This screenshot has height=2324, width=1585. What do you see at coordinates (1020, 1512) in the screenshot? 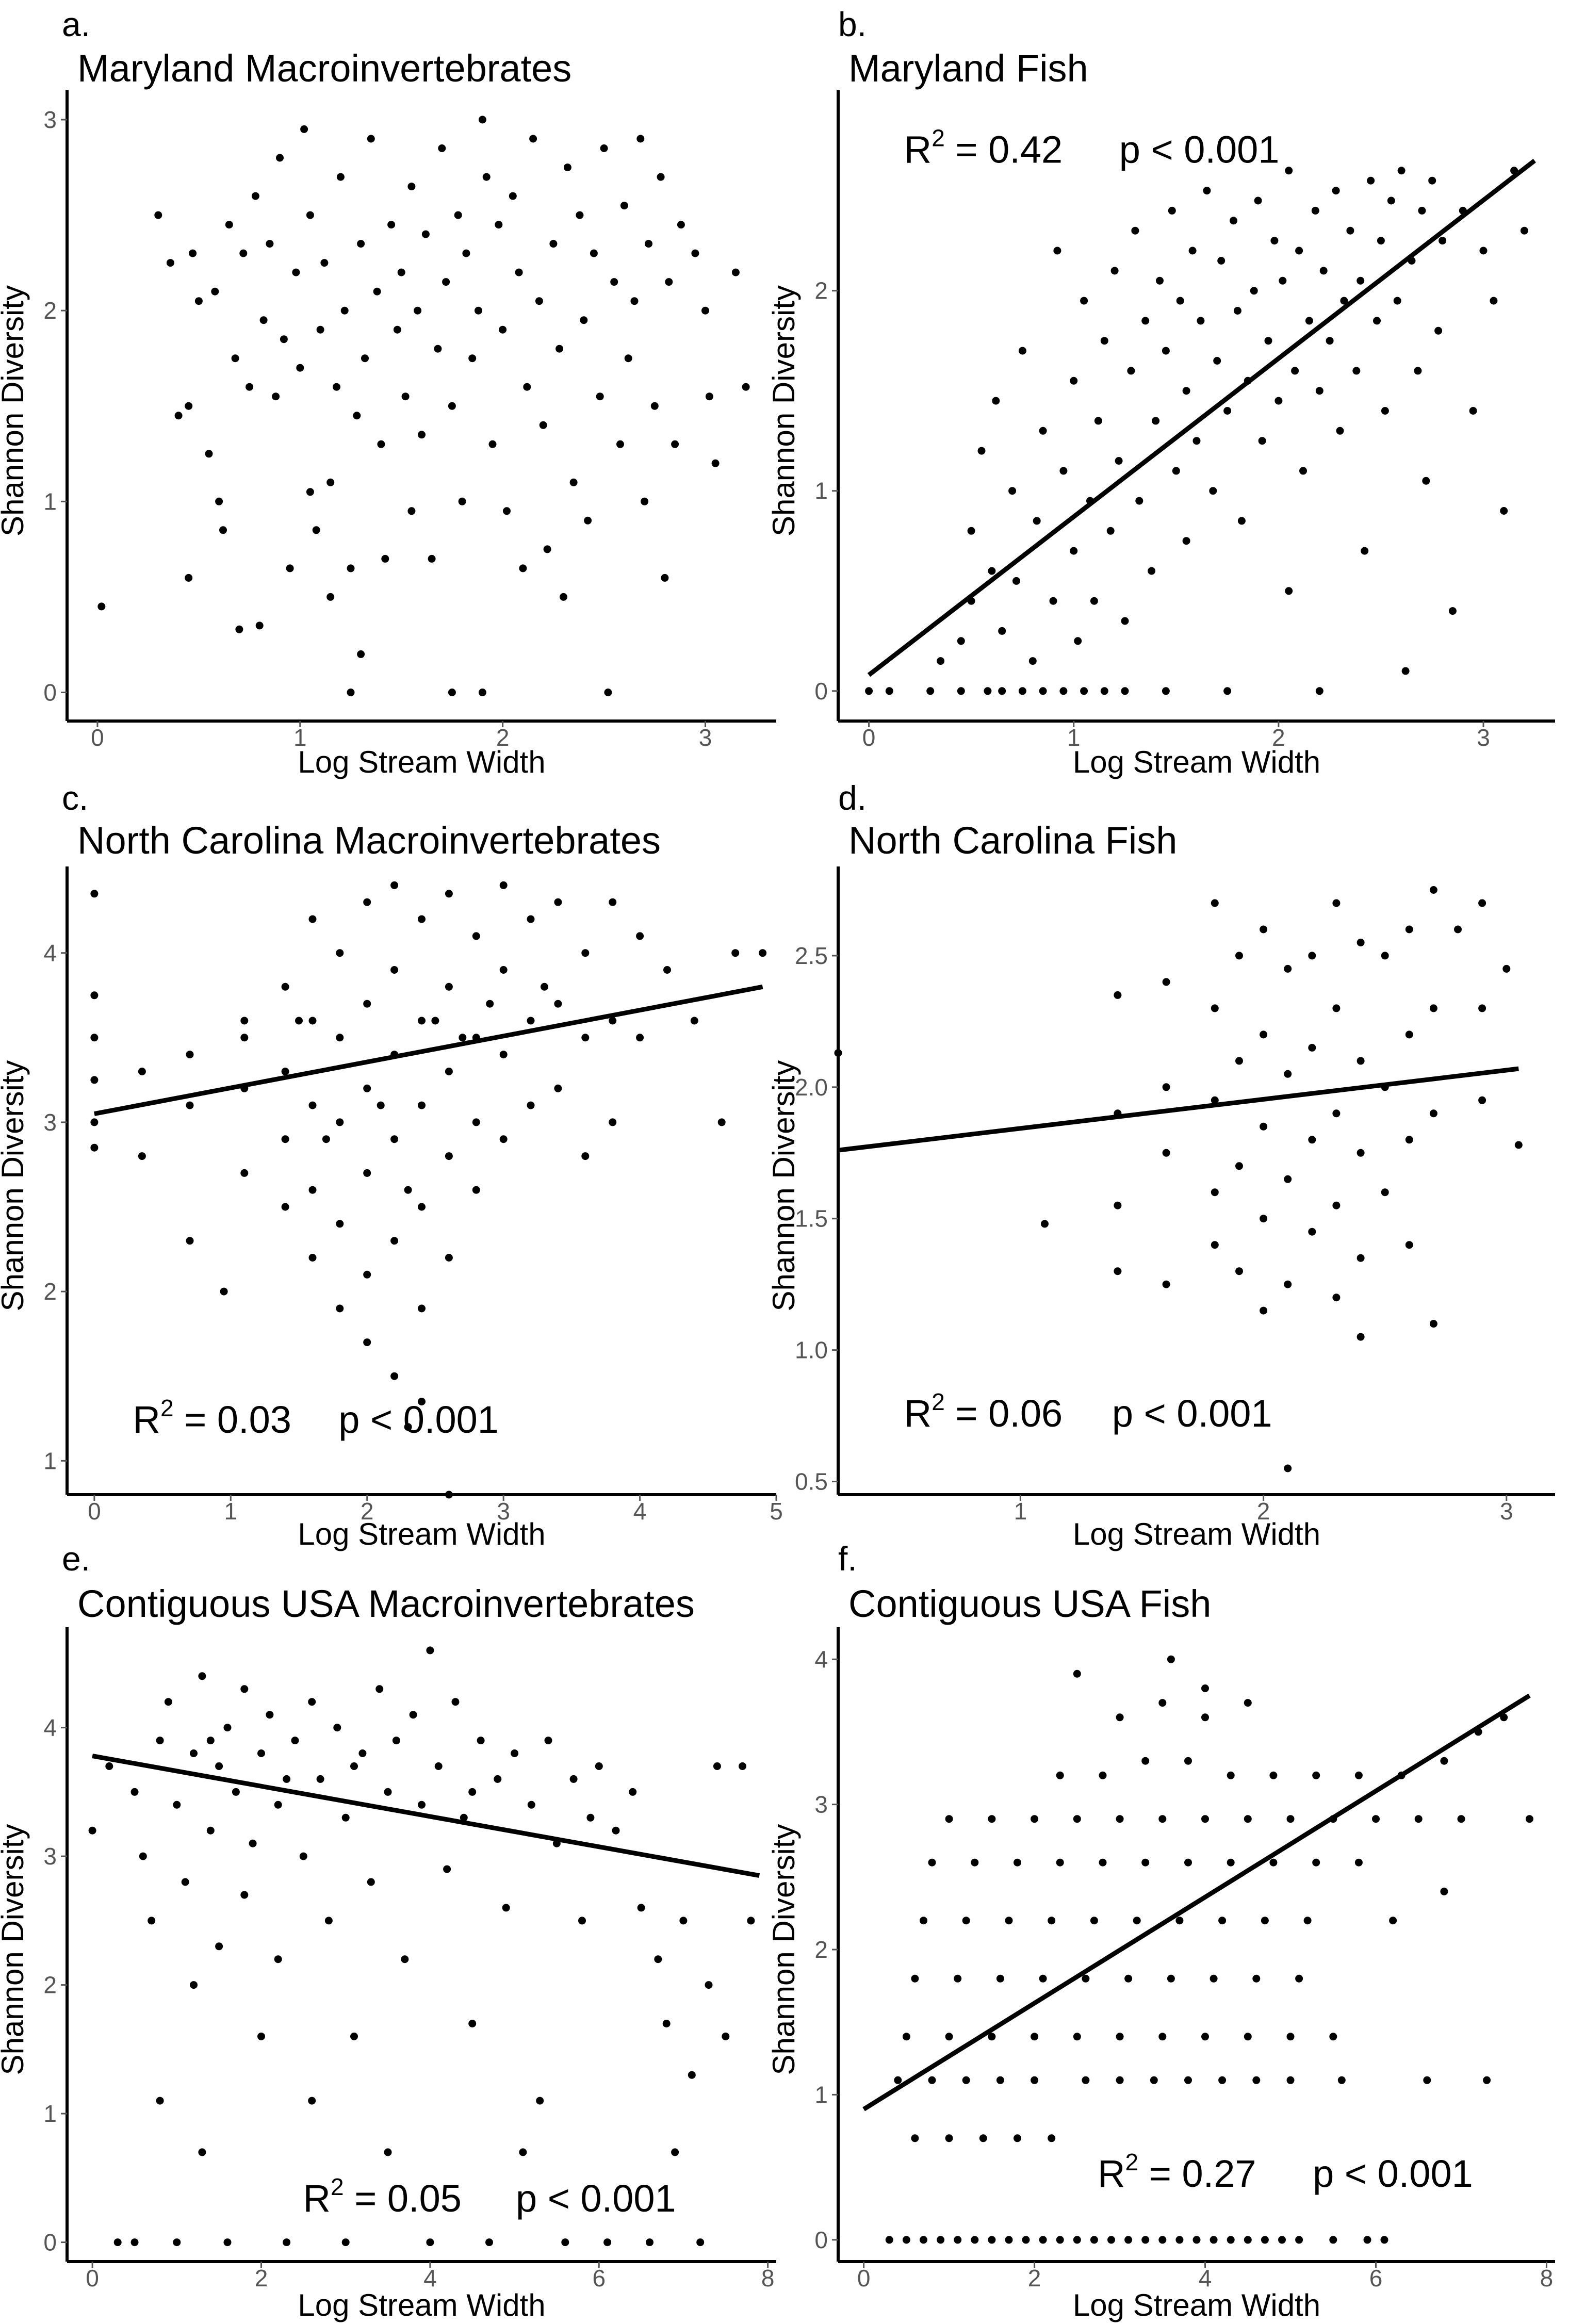
I see `x-tick-label: 1` at bounding box center [1020, 1512].